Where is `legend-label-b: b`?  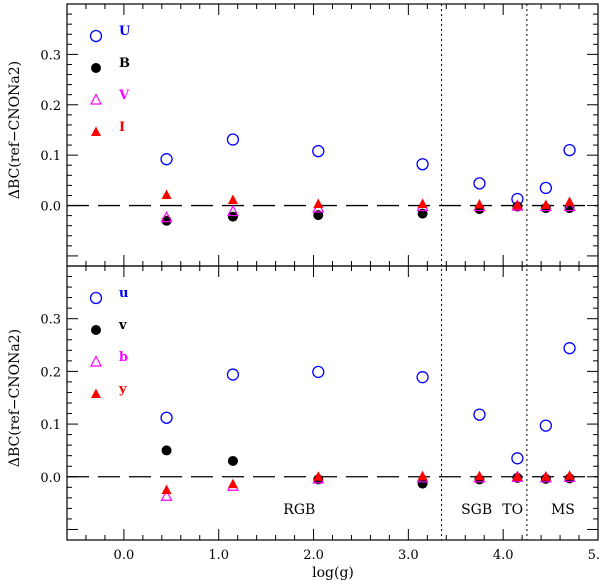 legend-label-b: b is located at coordinates (123, 357).